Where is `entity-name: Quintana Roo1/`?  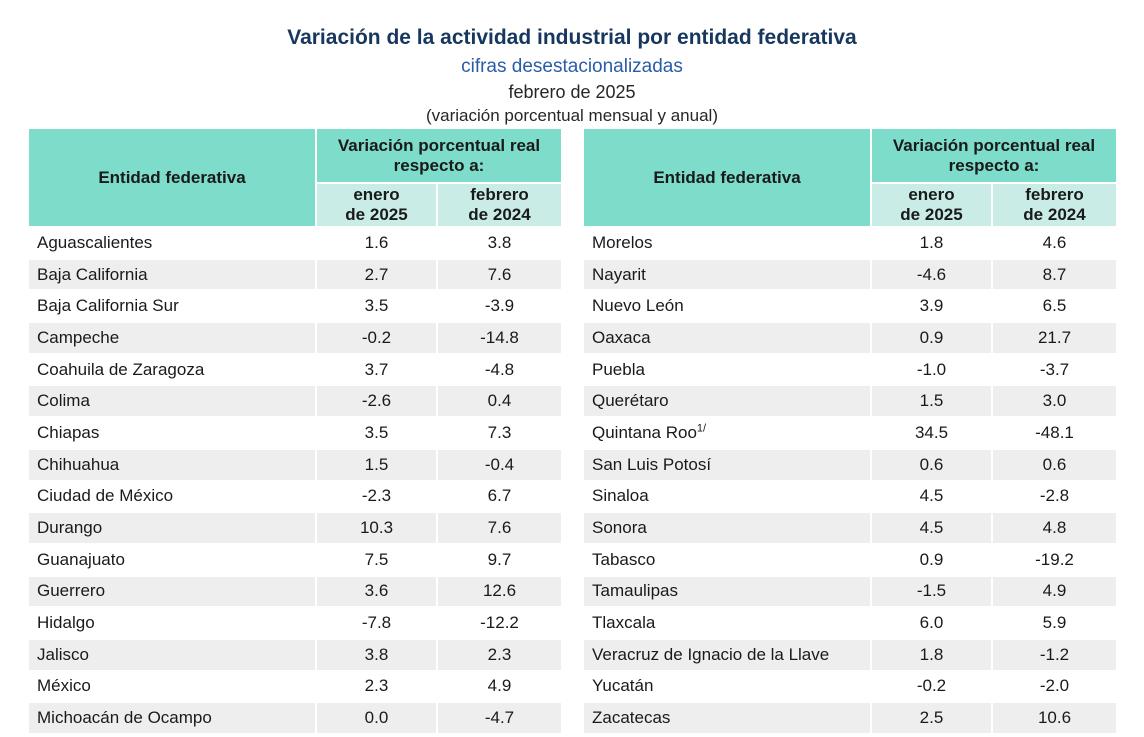
entity-name: Quintana Roo1/ is located at coordinates (649, 432).